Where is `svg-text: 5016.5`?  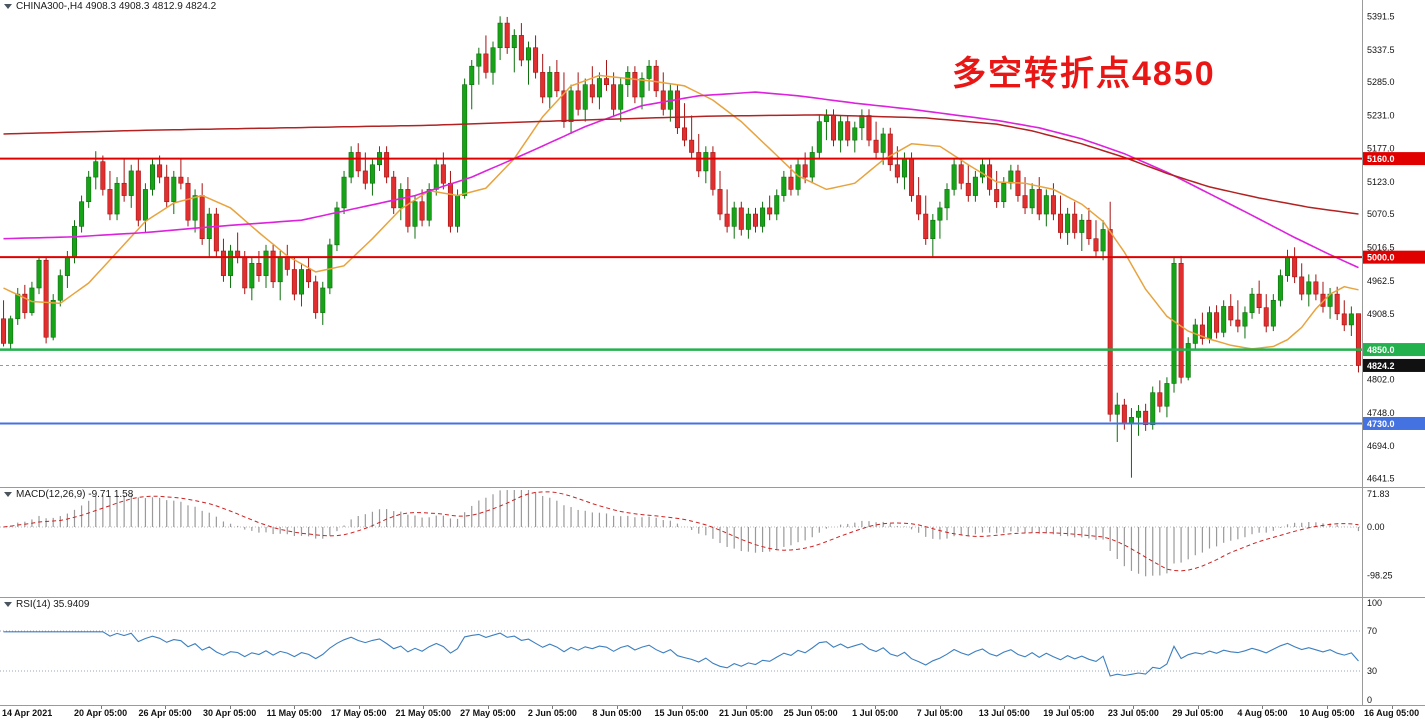
svg-text: 5016.5 is located at coordinates (1381, 248).